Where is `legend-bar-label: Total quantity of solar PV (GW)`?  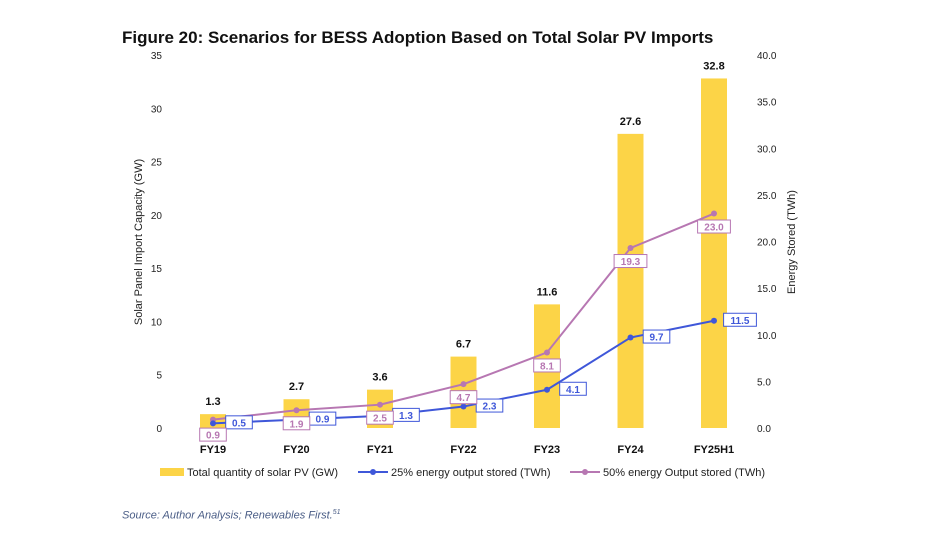 legend-bar-label: Total quantity of solar PV (GW) is located at coordinates (262, 473).